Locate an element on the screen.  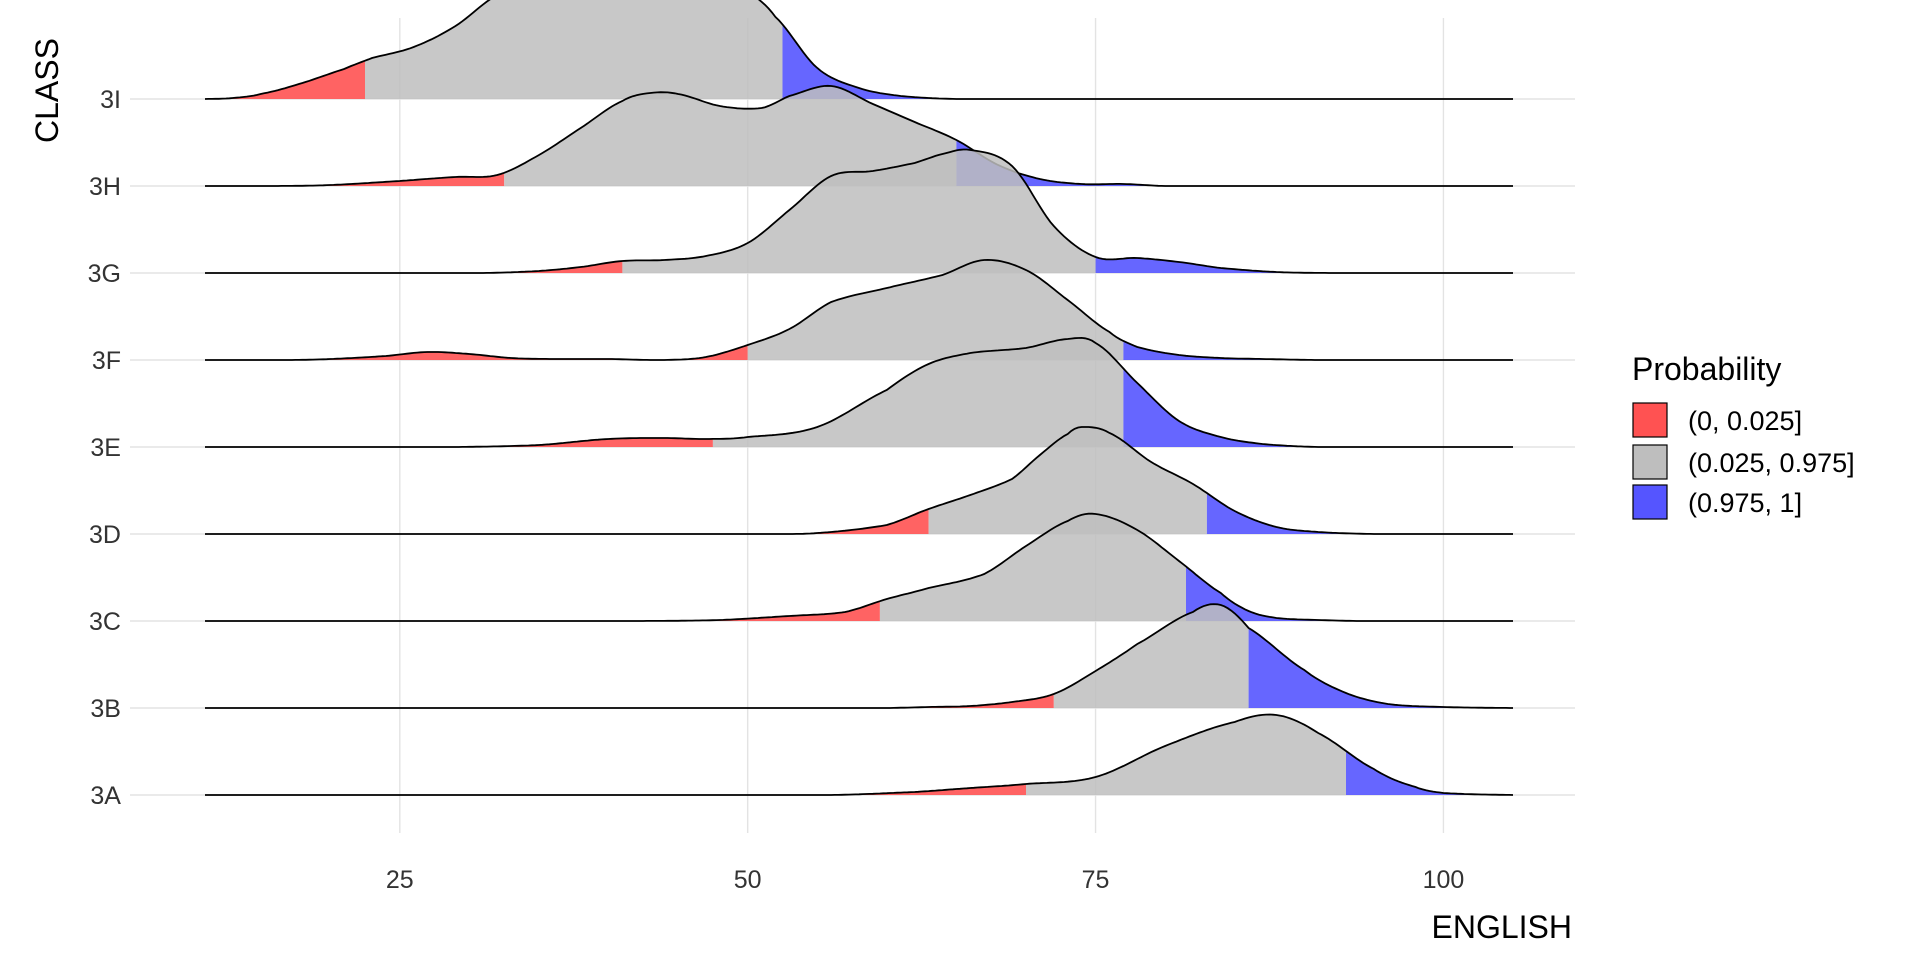
ridge-3H-middle is located at coordinates (730, 135).